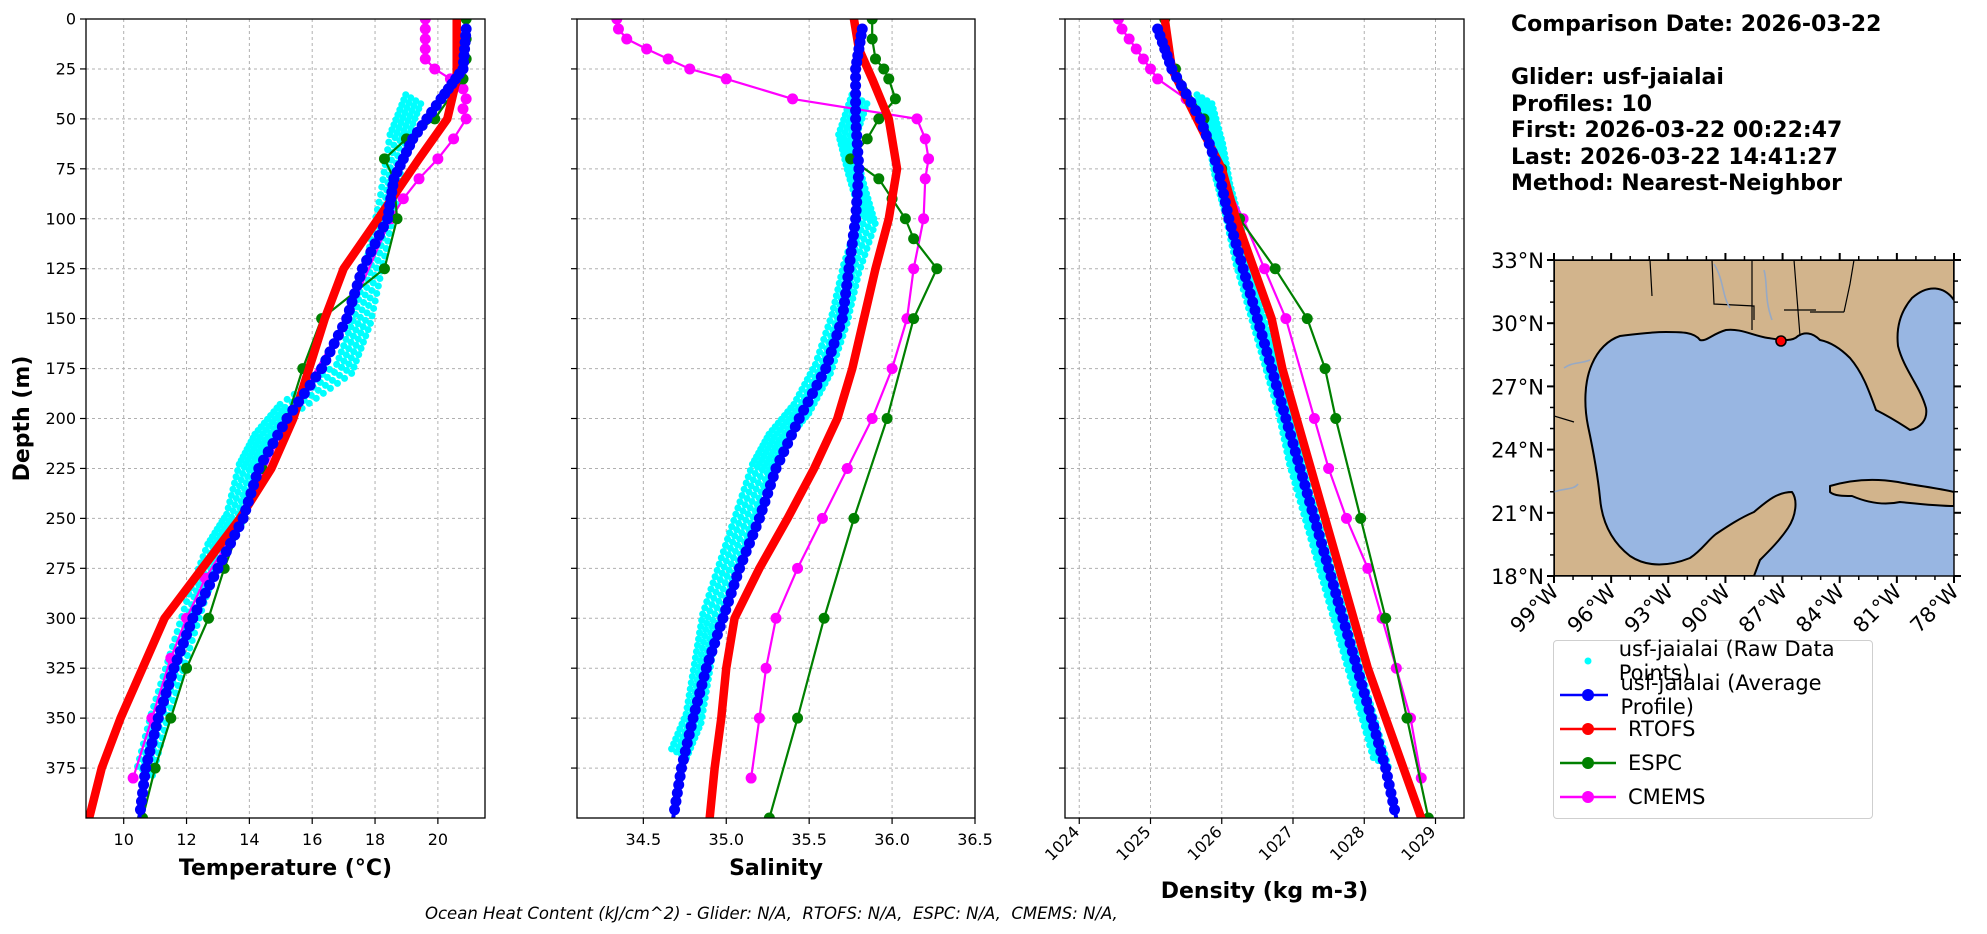 The height and width of the screenshot is (934, 1987). I want to click on y-tick-label: 350, so click(60, 718).